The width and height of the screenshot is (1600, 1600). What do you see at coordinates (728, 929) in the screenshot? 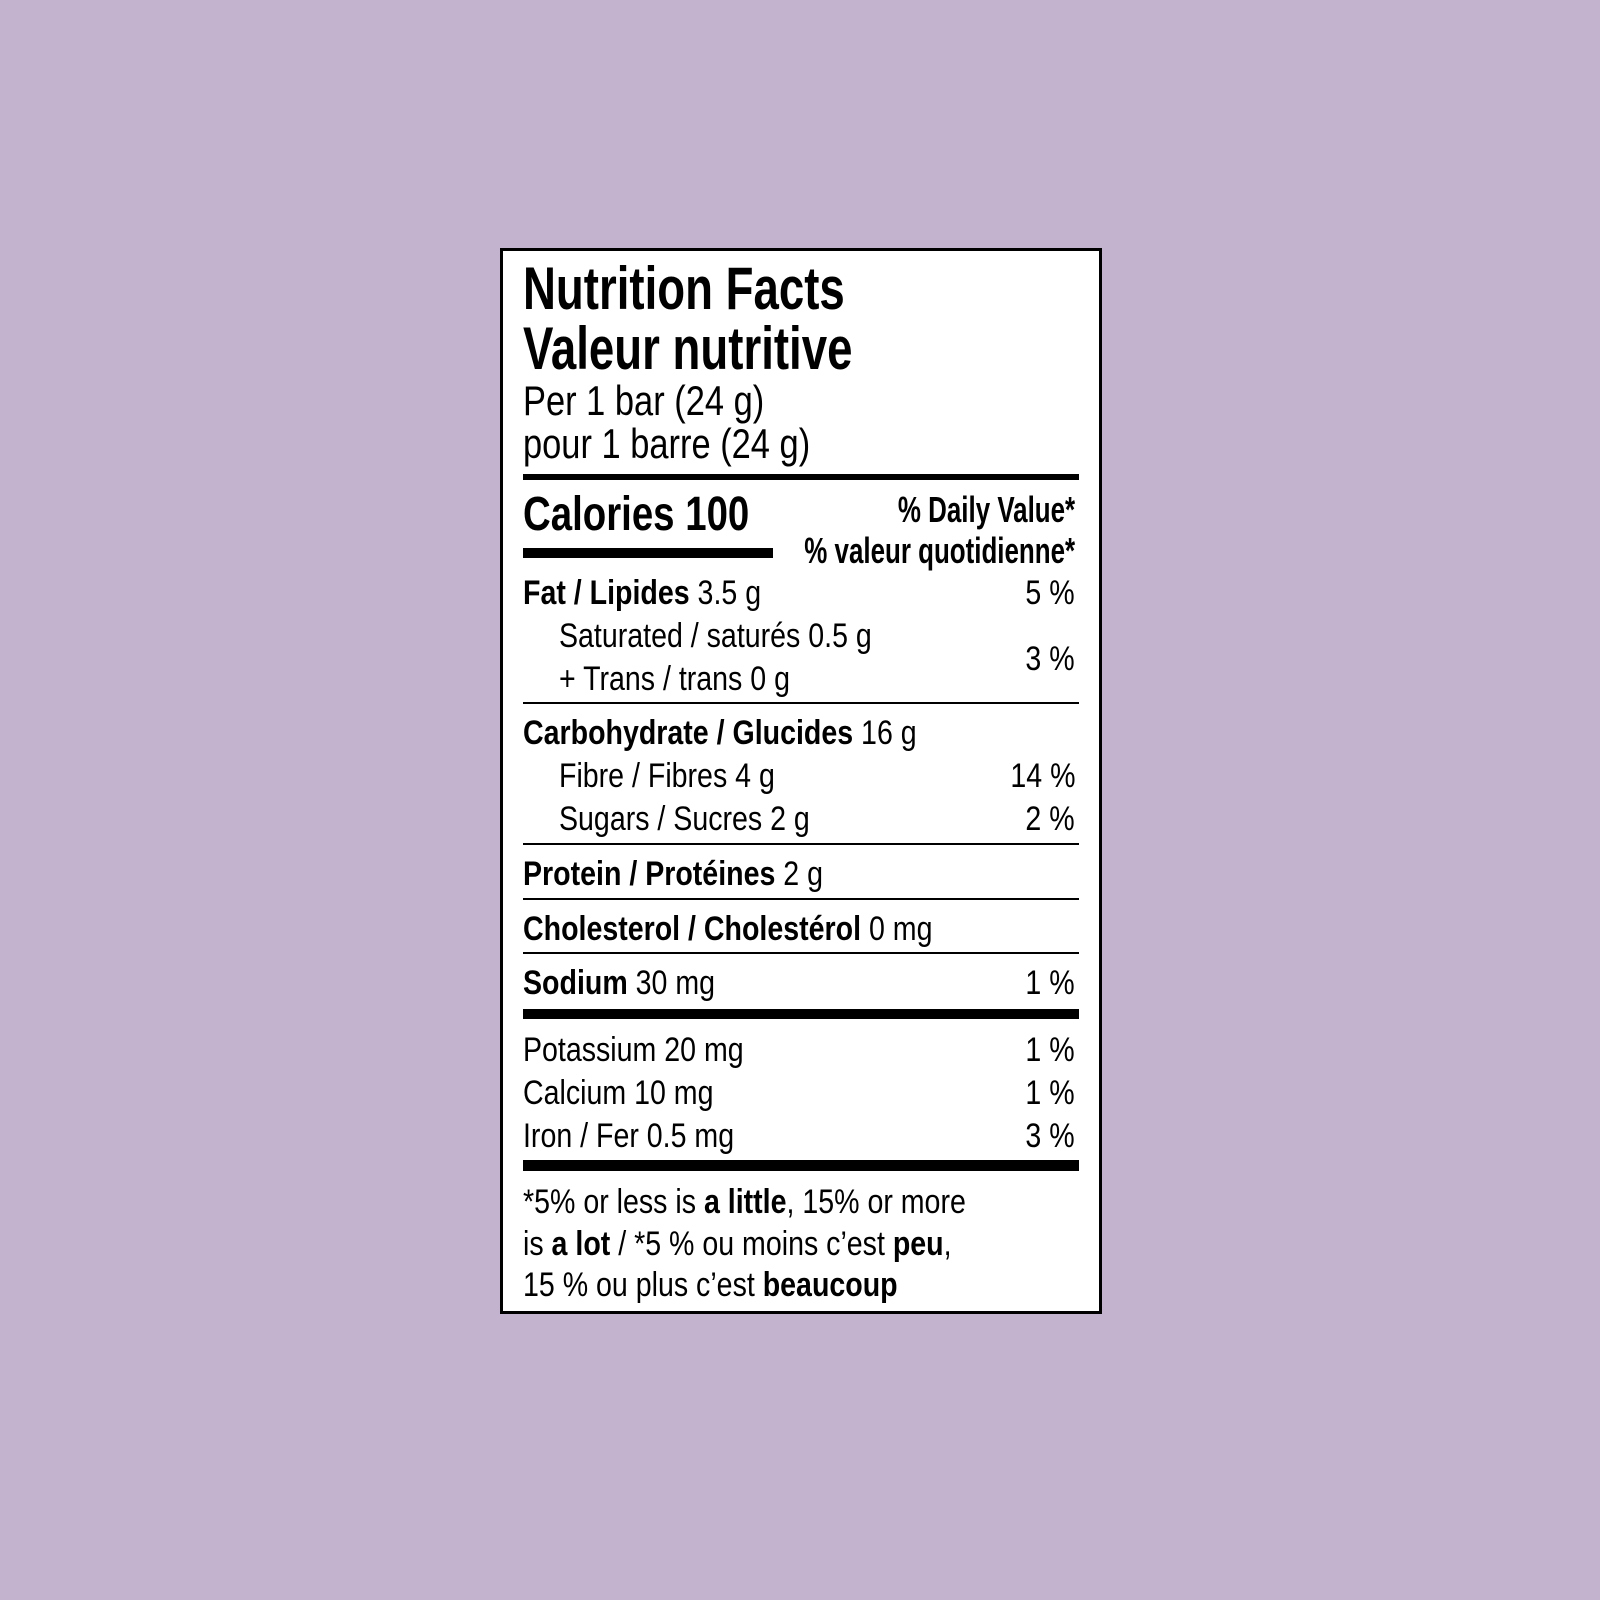
I see `cholesterol-row: Cholesterol / Cholestérol 0 mg` at bounding box center [728, 929].